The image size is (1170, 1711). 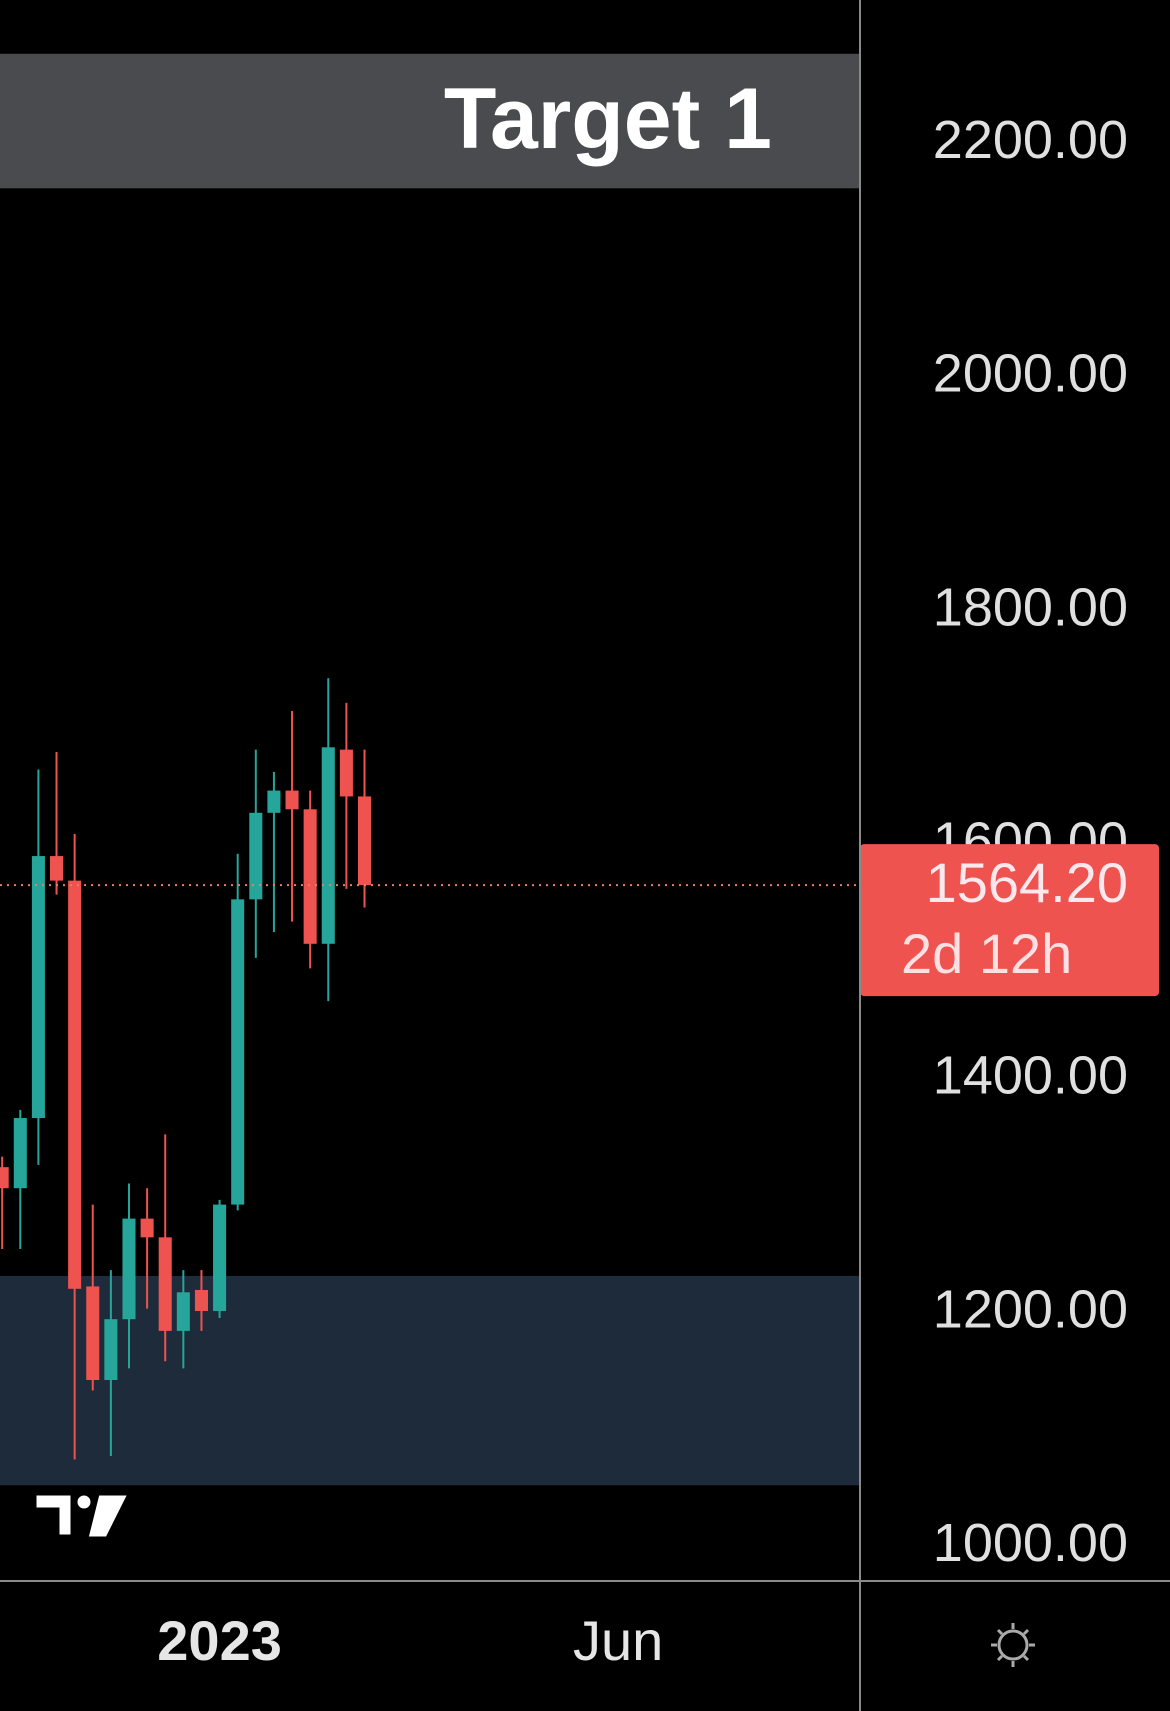 What do you see at coordinates (1013, 1645) in the screenshot?
I see `settings-icon` at bounding box center [1013, 1645].